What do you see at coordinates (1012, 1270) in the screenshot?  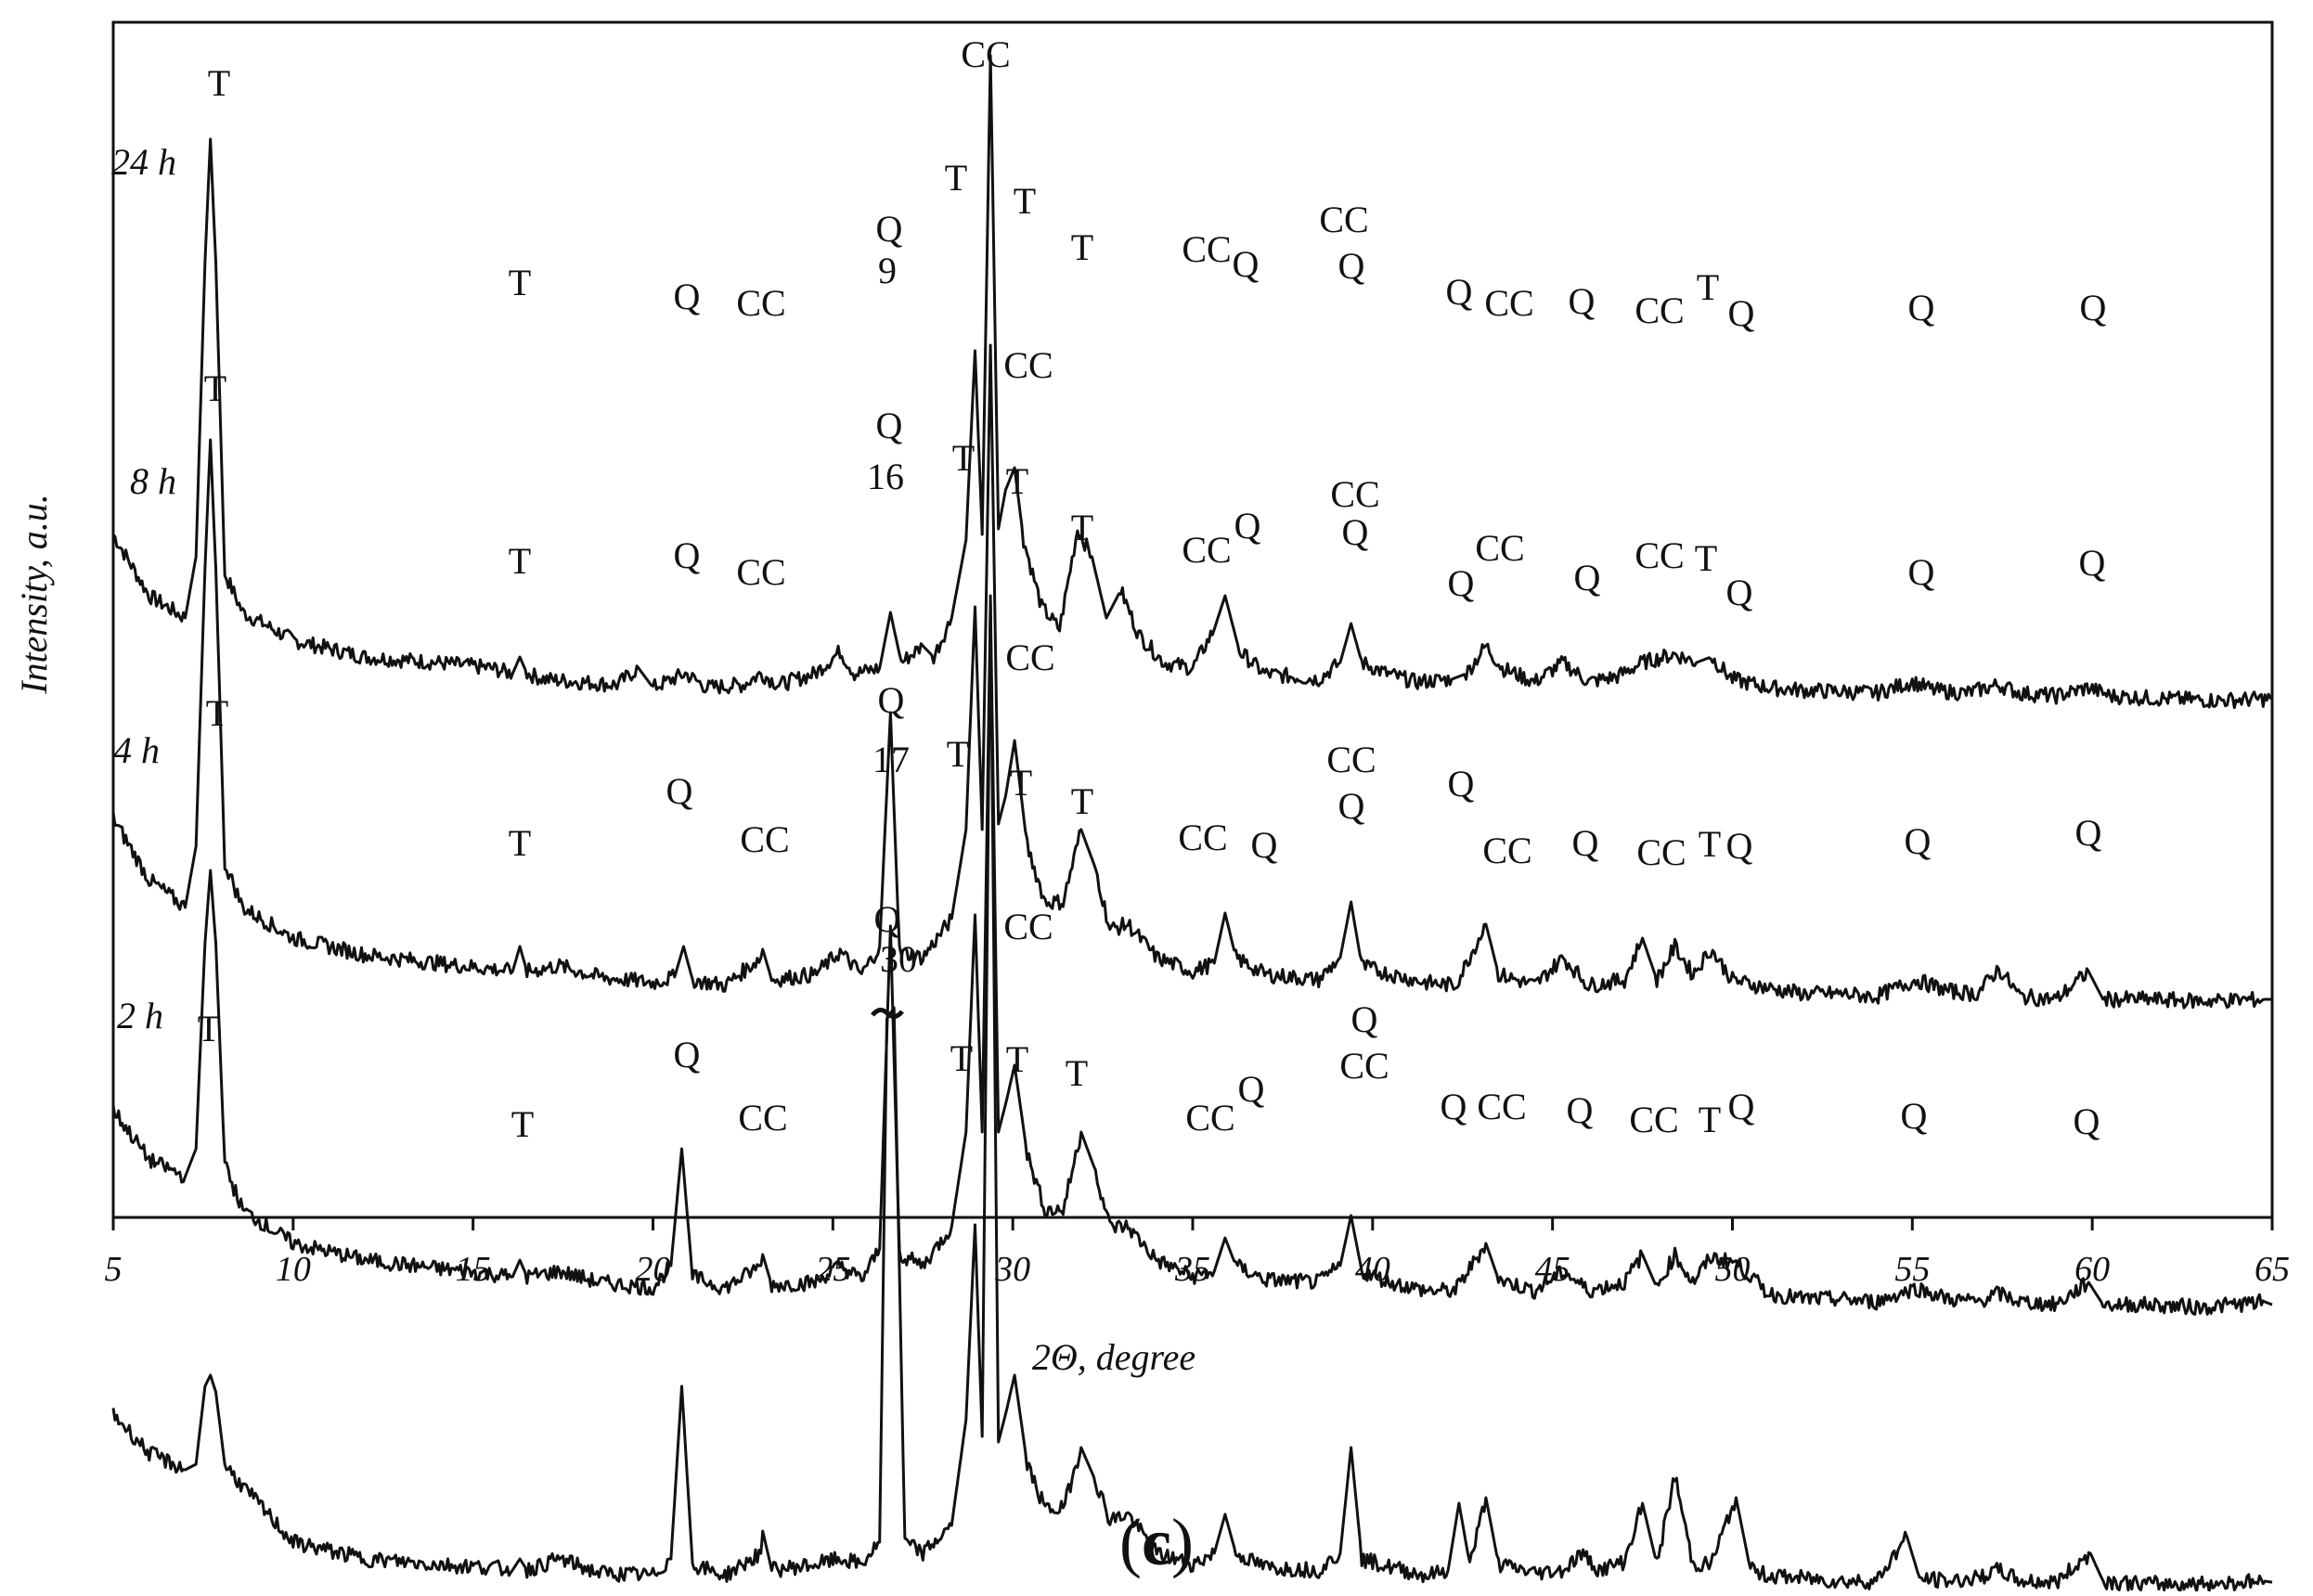 I see `x-tick-label: 30` at bounding box center [1012, 1270].